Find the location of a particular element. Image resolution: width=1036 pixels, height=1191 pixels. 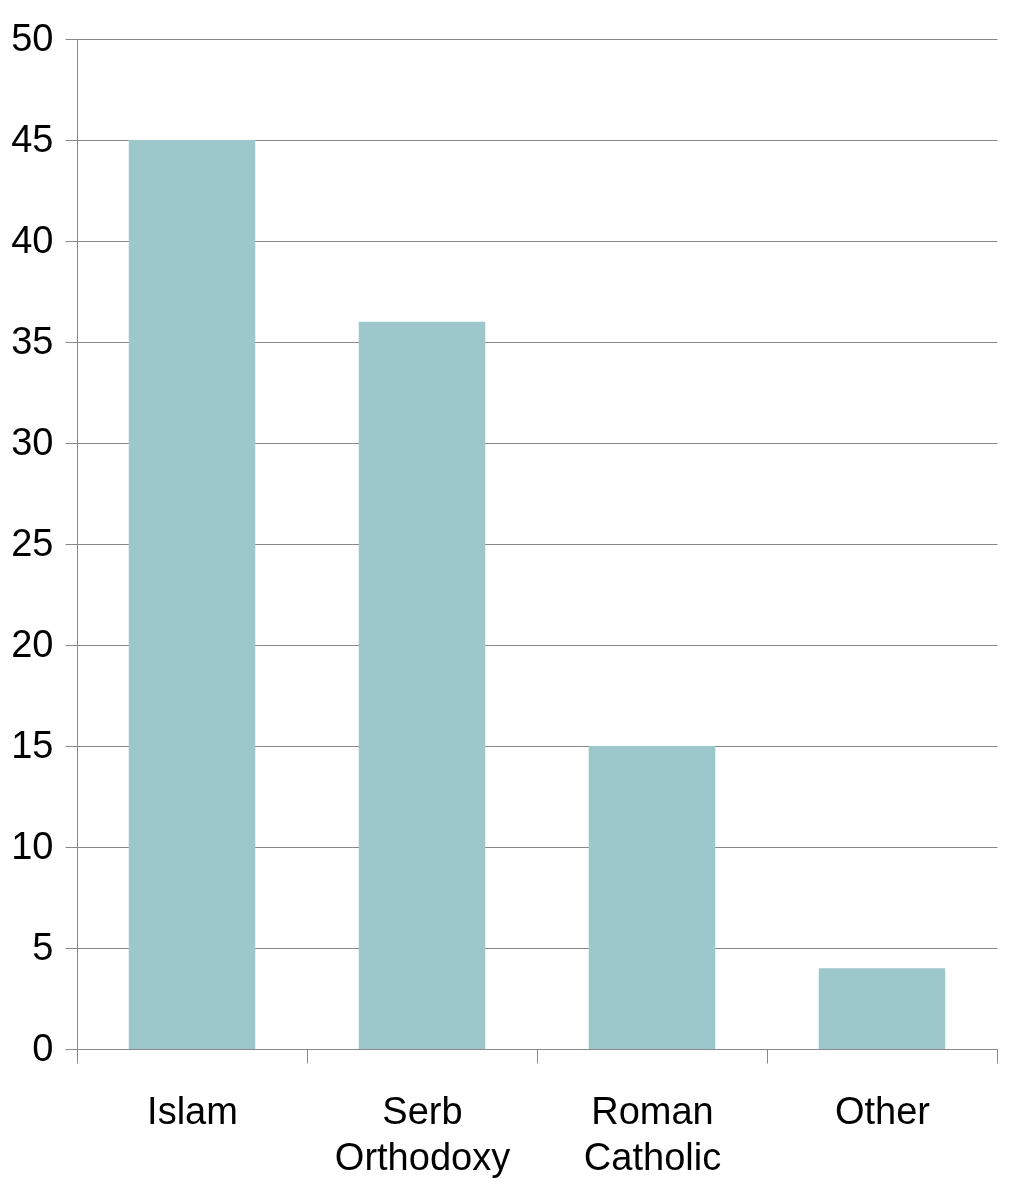

x-tick-label: Roman Catholic is located at coordinates (652, 1133).